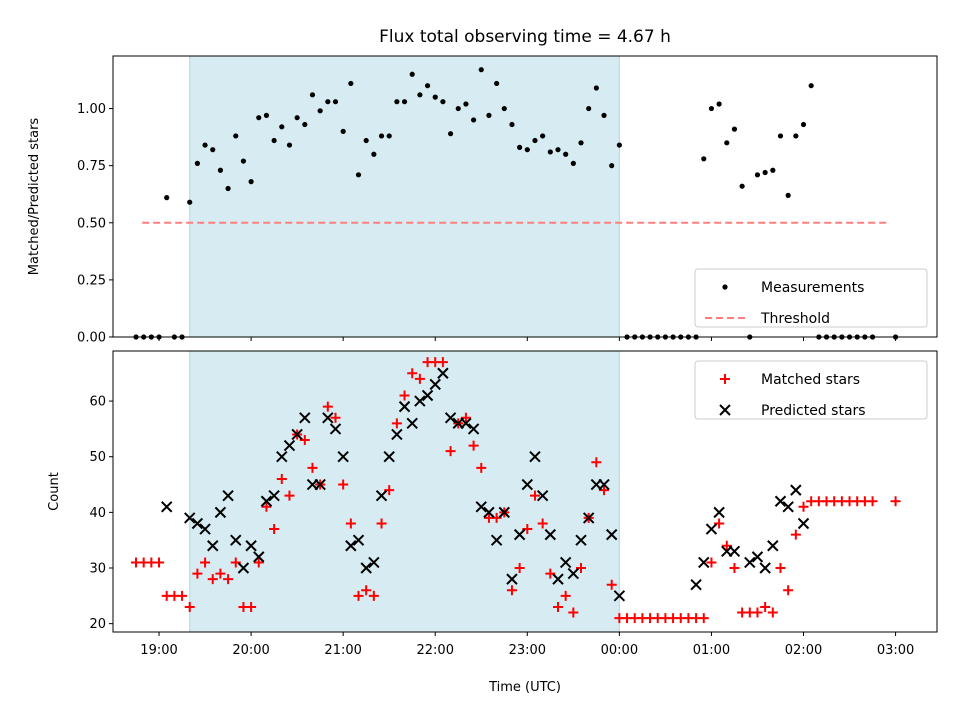 This screenshot has height=720, width=960. I want to click on y-tick-label: 30, so click(97, 569).